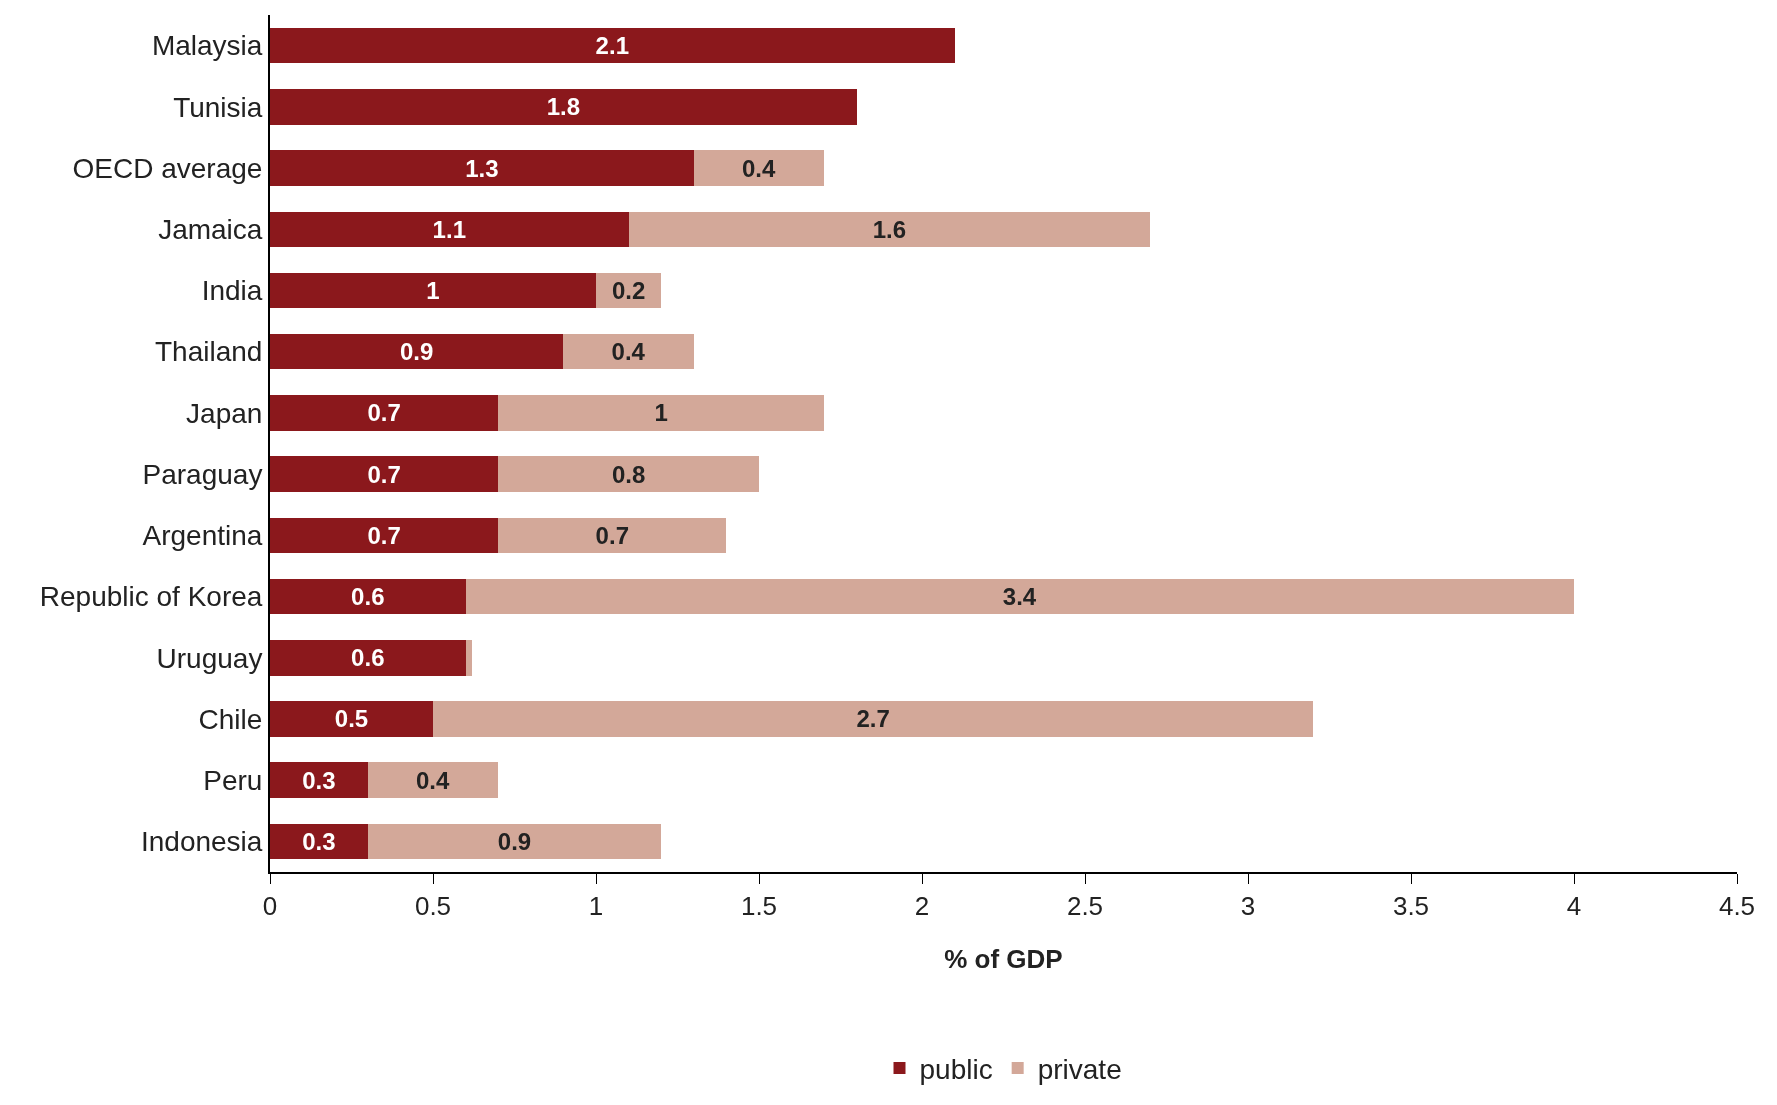 The image size is (1777, 1105). Describe the element at coordinates (167, 168) in the screenshot. I see `y-tick-label: OECD average` at that location.